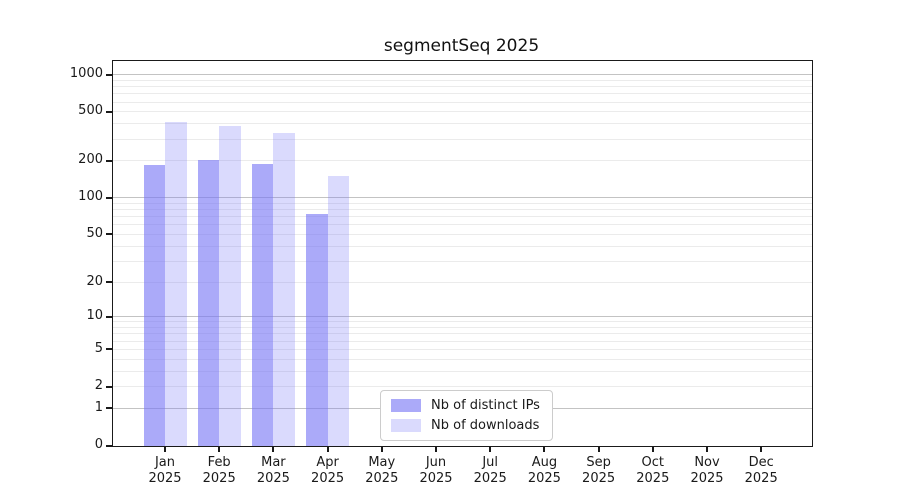  Describe the element at coordinates (485, 405) in the screenshot. I see `legend-label-distinct-ips: Nb of distinct IPs` at that location.